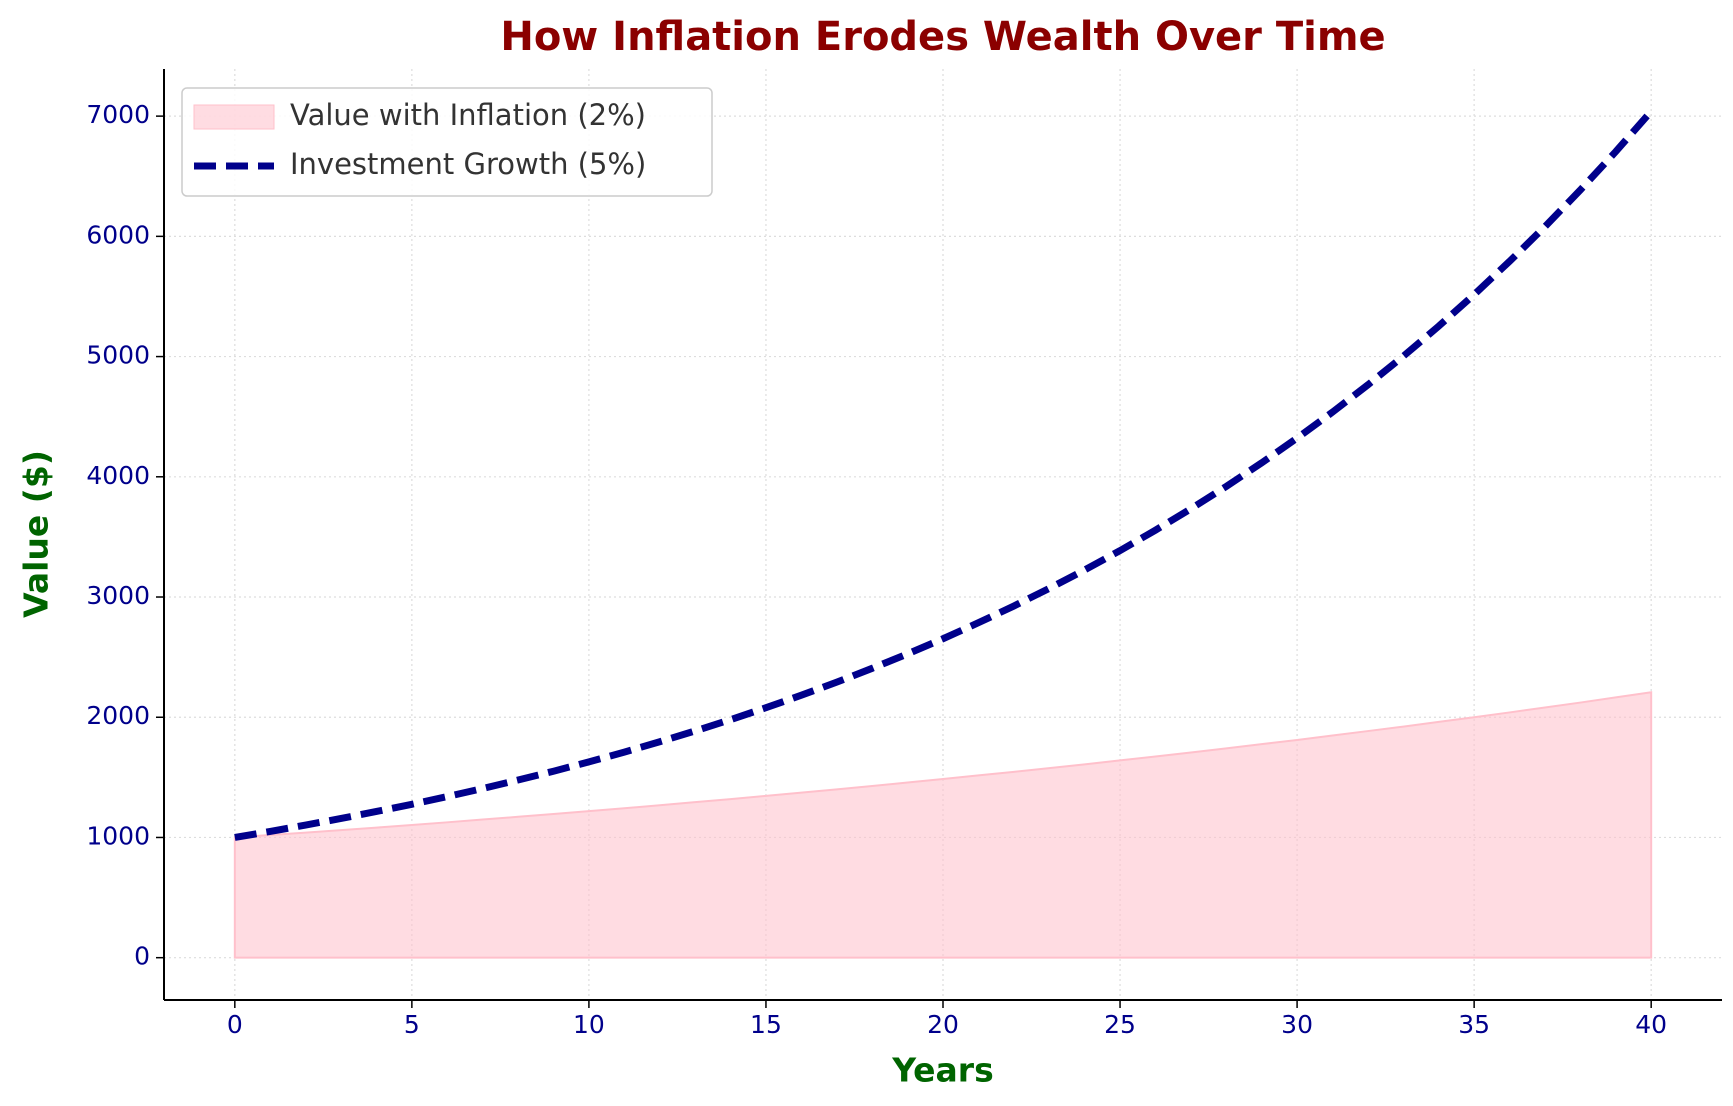 The width and height of the screenshot is (1733, 1106). I want to click on chart-title: How Inflation Erodes Wealth Over Time, so click(942, 37).